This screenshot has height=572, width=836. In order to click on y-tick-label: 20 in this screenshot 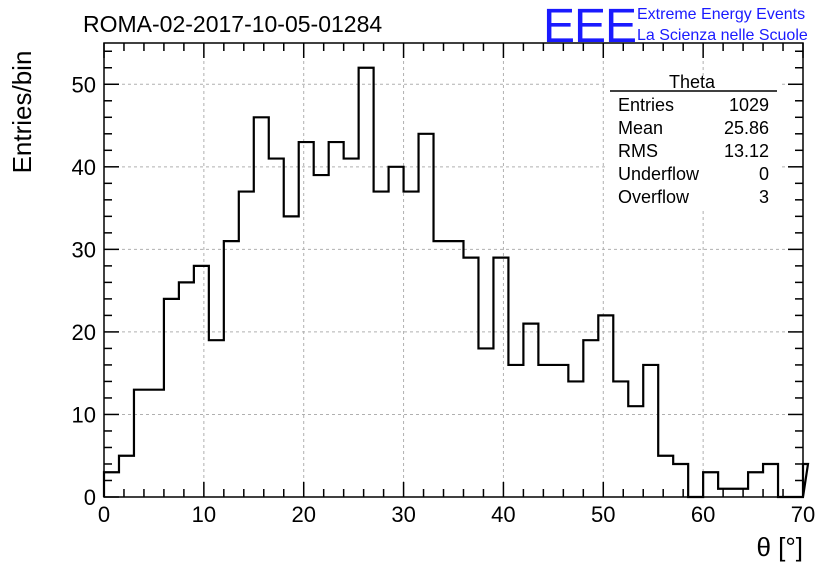, I will do `click(84, 332)`.